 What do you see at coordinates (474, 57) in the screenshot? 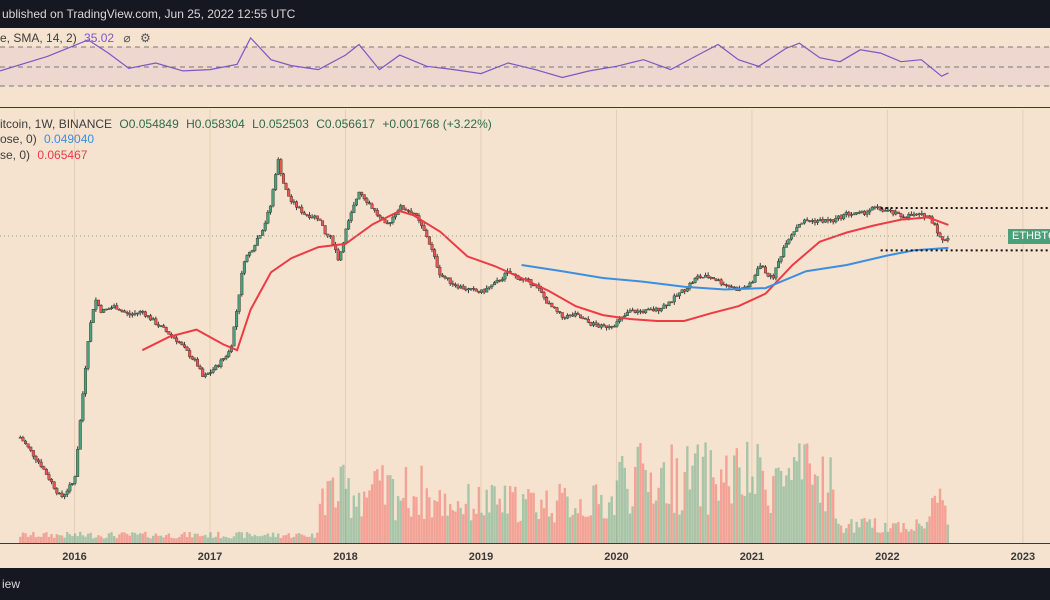
I see `rsi-line` at bounding box center [474, 57].